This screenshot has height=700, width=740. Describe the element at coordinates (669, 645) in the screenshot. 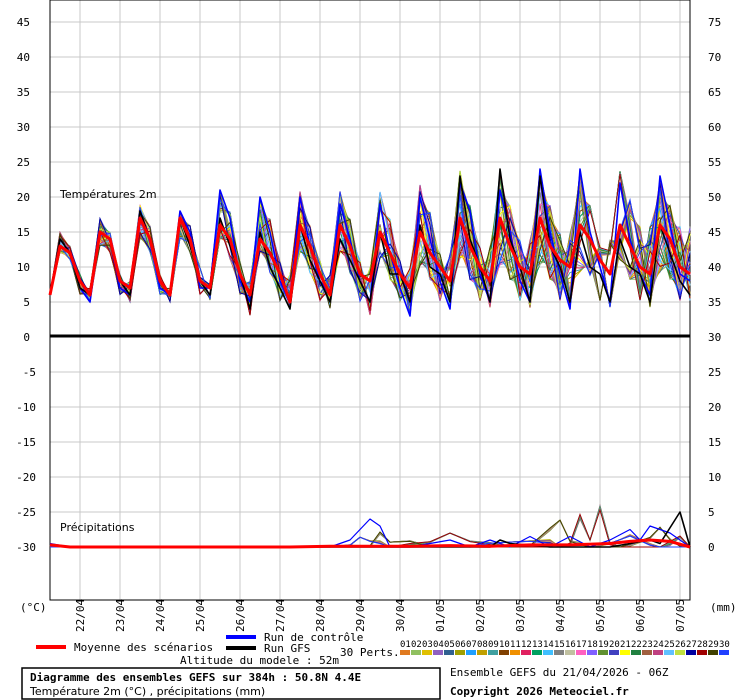

I see `pert-number: 25` at that location.